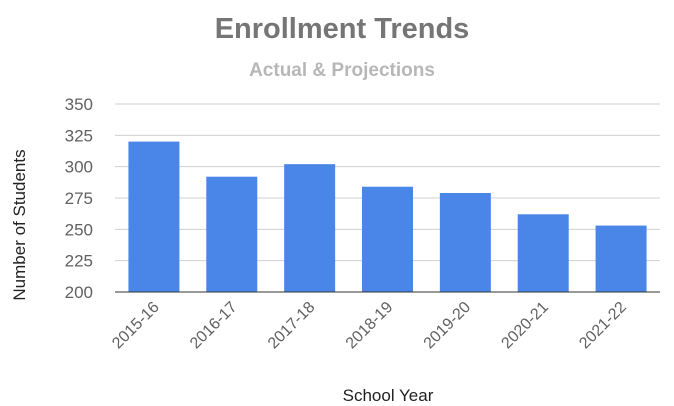 The image size is (674, 406). Describe the element at coordinates (79, 292) in the screenshot. I see `y-tick-label: 200` at that location.